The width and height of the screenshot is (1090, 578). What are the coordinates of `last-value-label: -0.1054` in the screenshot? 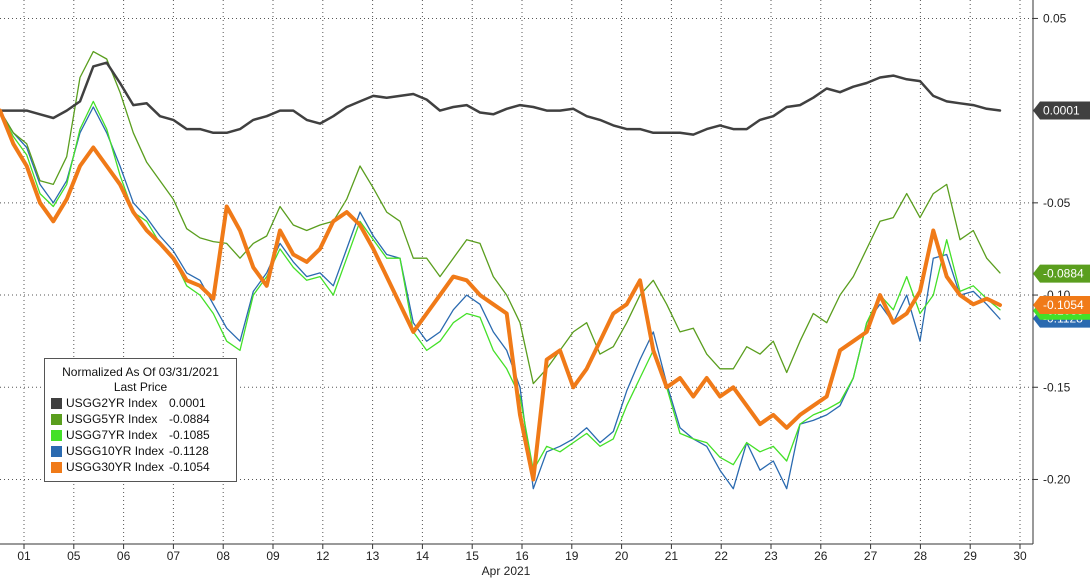 It's located at (1063, 305).